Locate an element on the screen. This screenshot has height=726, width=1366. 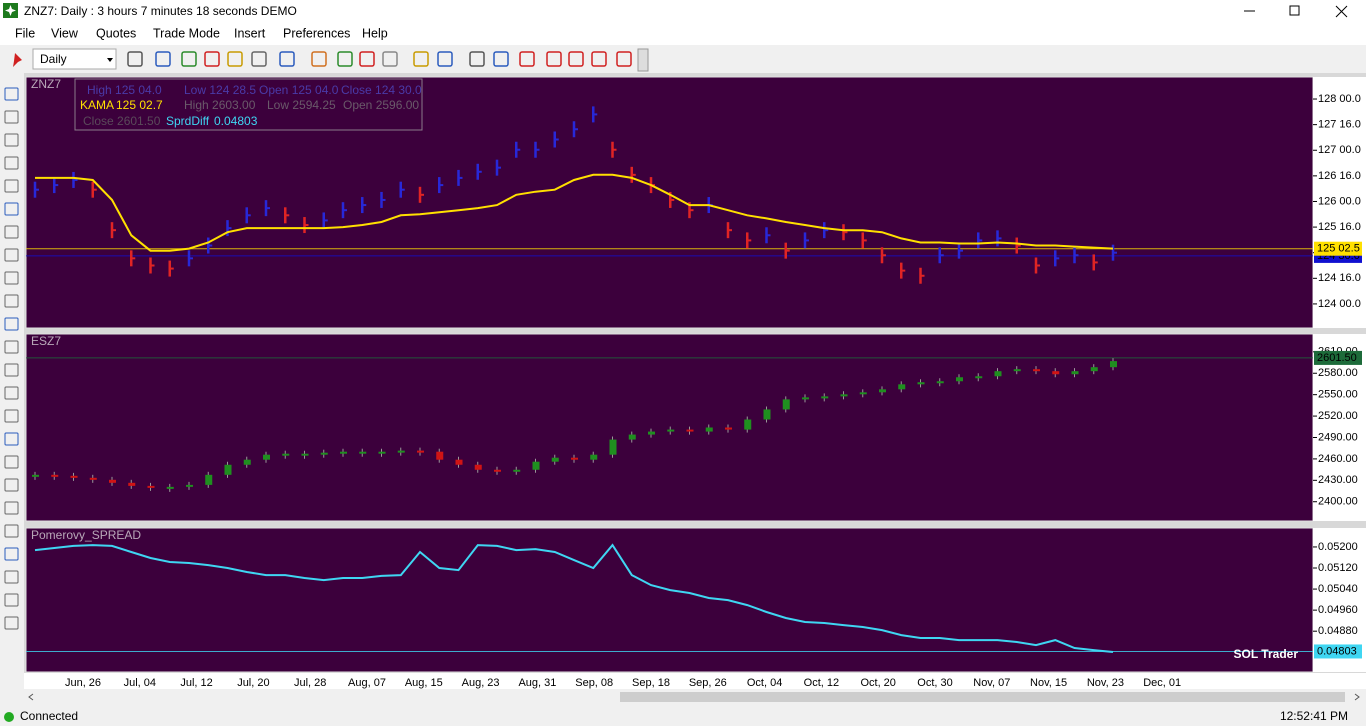
connection-indicator is located at coordinates (9, 717).